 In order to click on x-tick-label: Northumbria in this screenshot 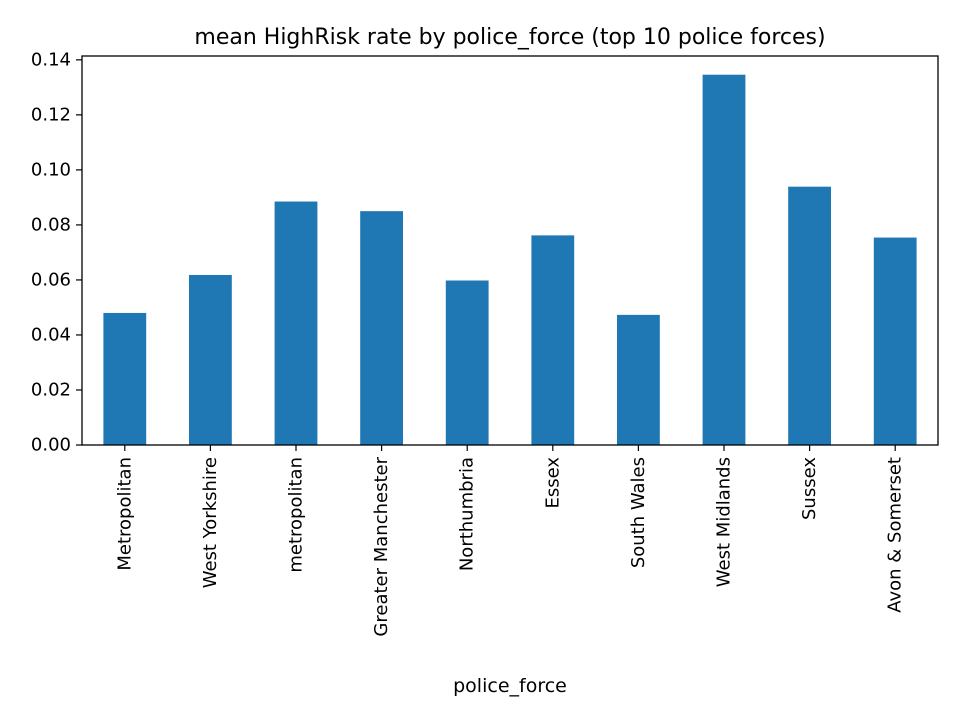, I will do `click(467, 514)`.